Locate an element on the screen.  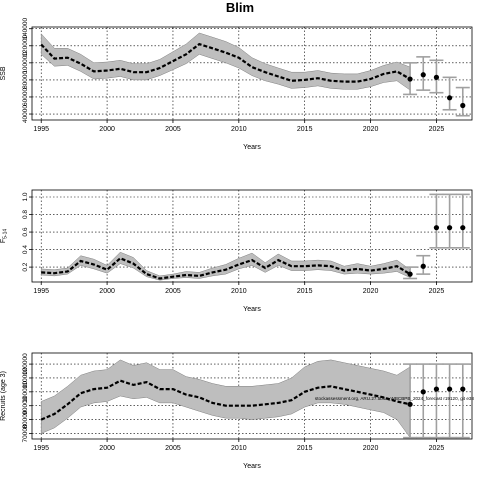
recruits-y-tick-label: 110000 is located at coordinates (25, 378).